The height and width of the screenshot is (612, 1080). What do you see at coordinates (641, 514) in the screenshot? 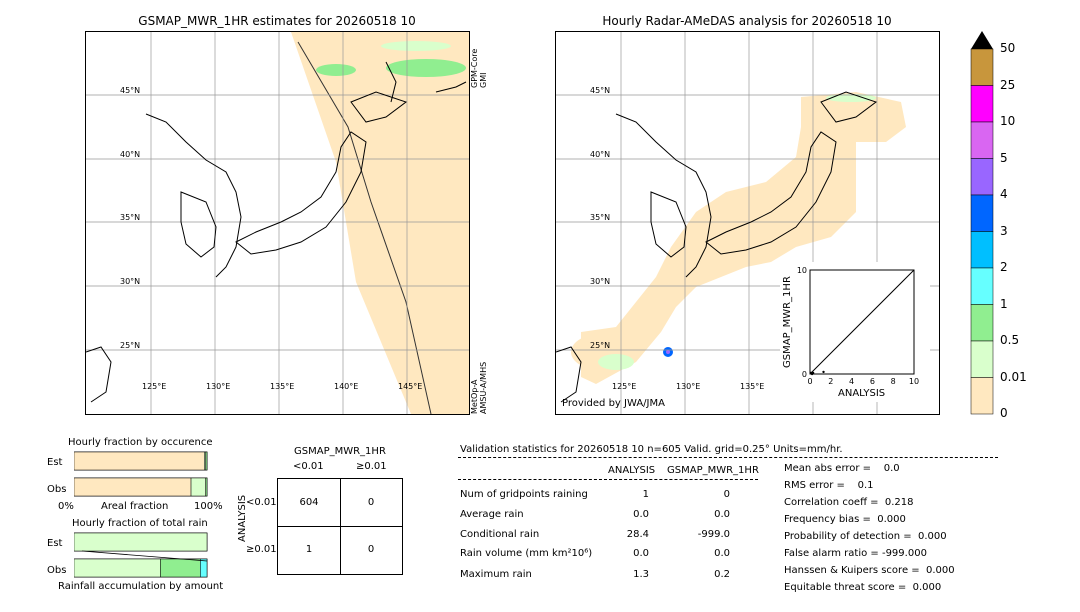
I see `validation-row-analysis: 0.0` at bounding box center [641, 514].